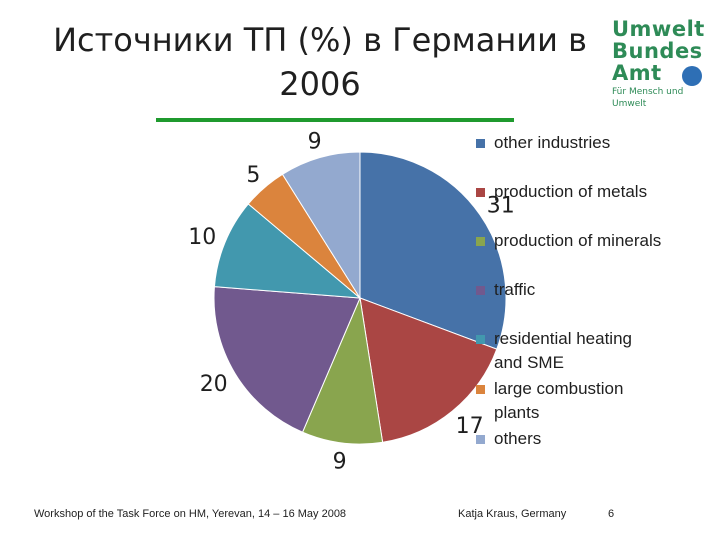  What do you see at coordinates (320, 84) in the screenshot?
I see `title-line-2: 2006` at bounding box center [320, 84].